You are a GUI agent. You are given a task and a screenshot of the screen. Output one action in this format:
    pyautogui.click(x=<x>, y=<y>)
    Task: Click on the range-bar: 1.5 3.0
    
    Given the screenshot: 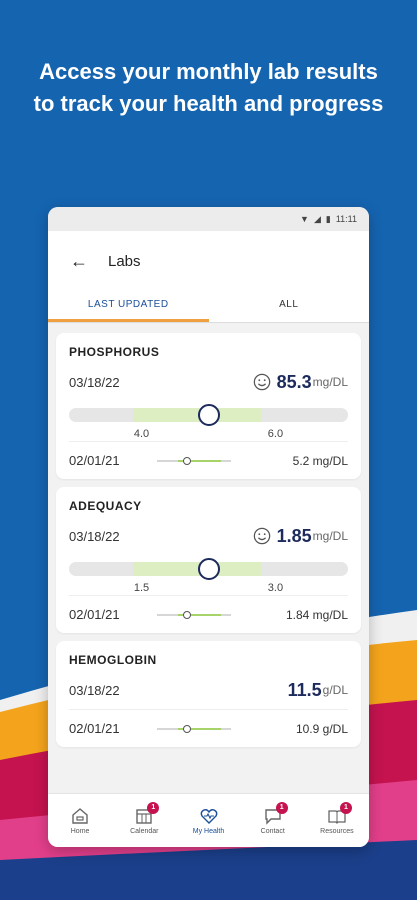 What is the action you would take?
    pyautogui.click(x=208, y=574)
    